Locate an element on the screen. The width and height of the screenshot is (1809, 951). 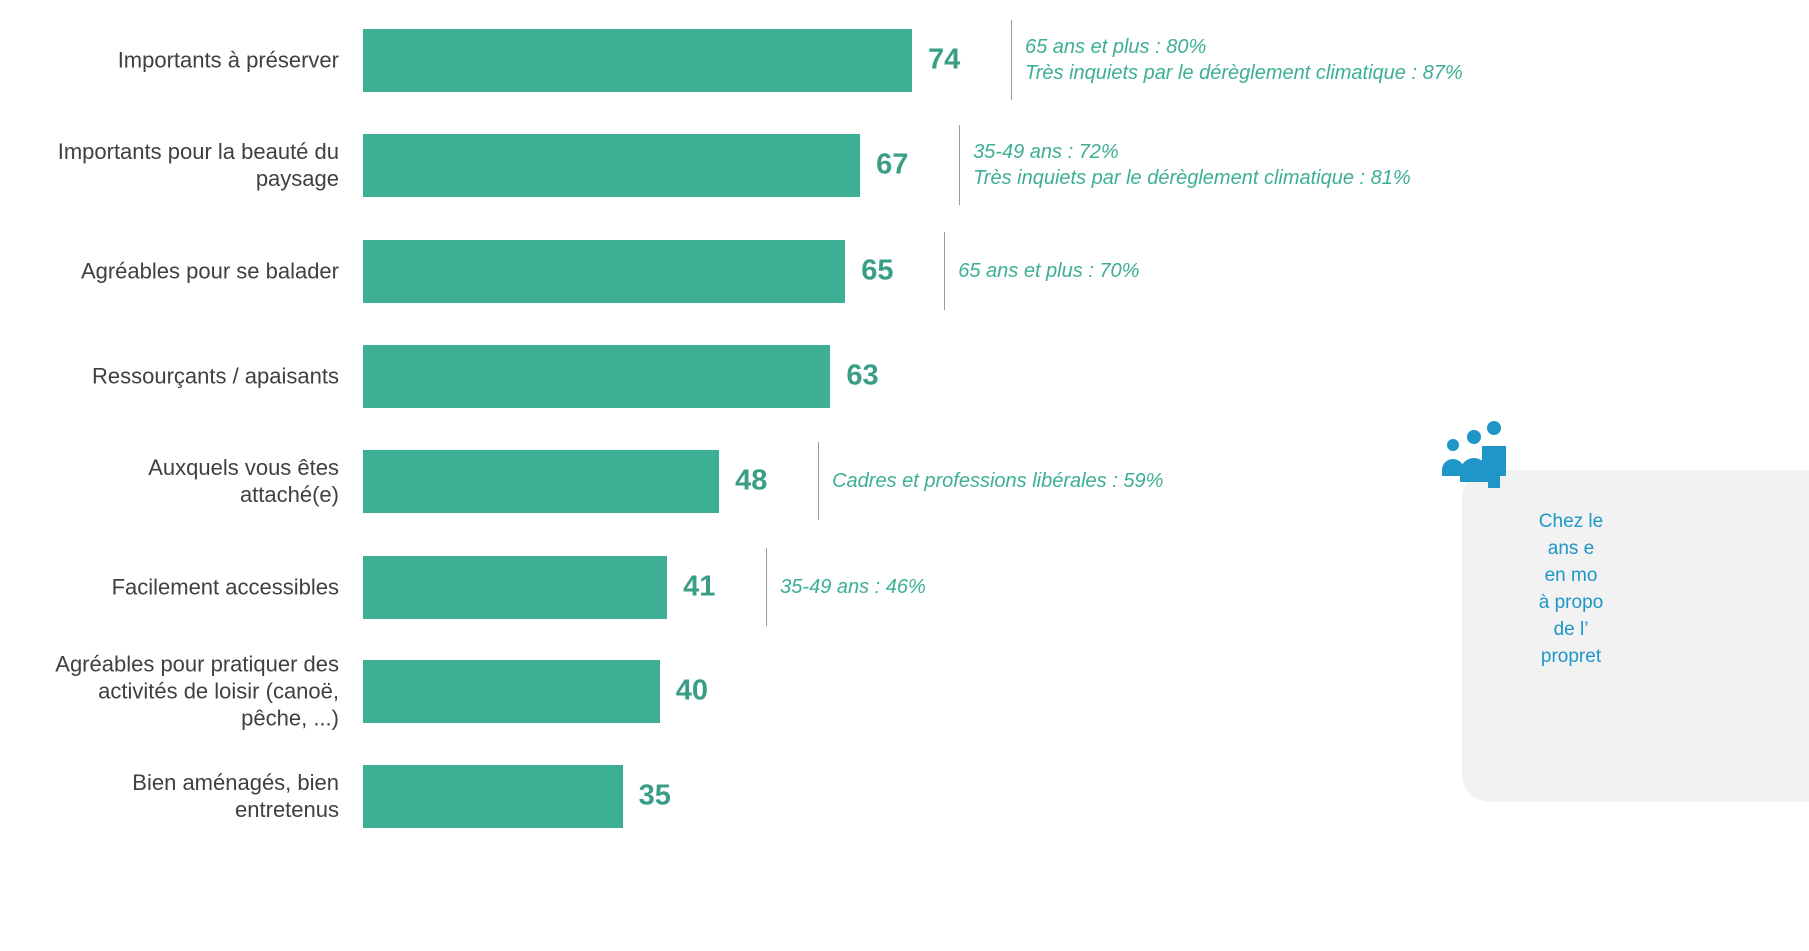
category-label: Importants pour la beauté du paysage is located at coordinates (198, 165).